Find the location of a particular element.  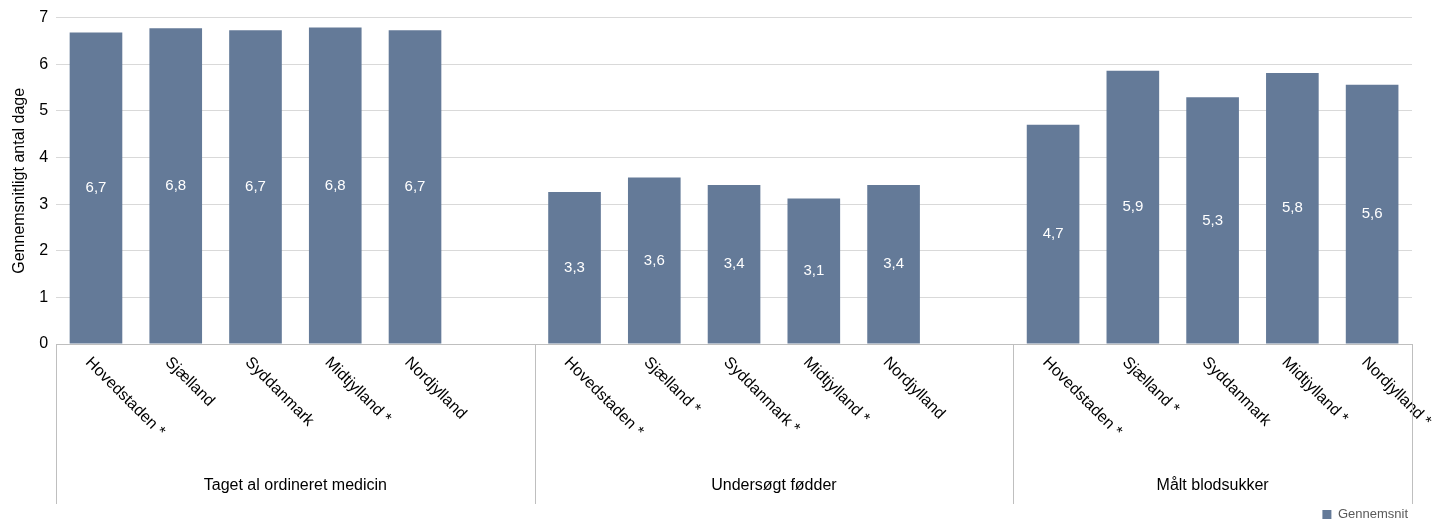

text: Målt blodsukker is located at coordinates (1213, 485).